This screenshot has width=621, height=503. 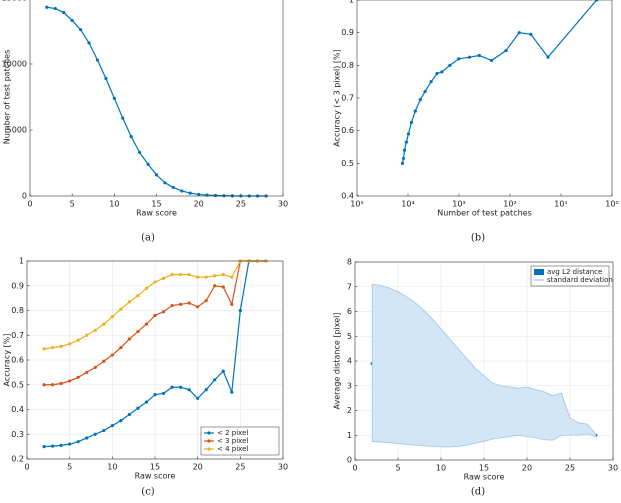 What do you see at coordinates (337, 98) in the screenshot?
I see `y-axis-label: Accuracy (< 3 pixel) [%]` at bounding box center [337, 98].